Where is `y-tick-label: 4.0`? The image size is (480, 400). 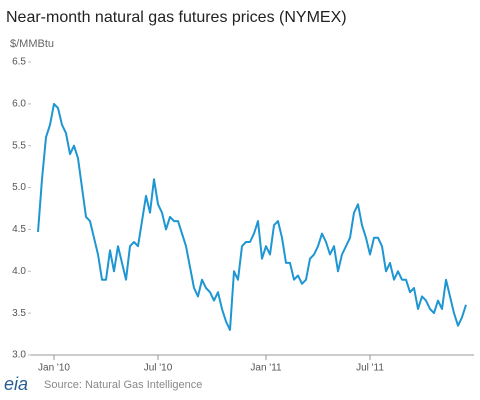 y-tick-label: 4.0 is located at coordinates (19, 271).